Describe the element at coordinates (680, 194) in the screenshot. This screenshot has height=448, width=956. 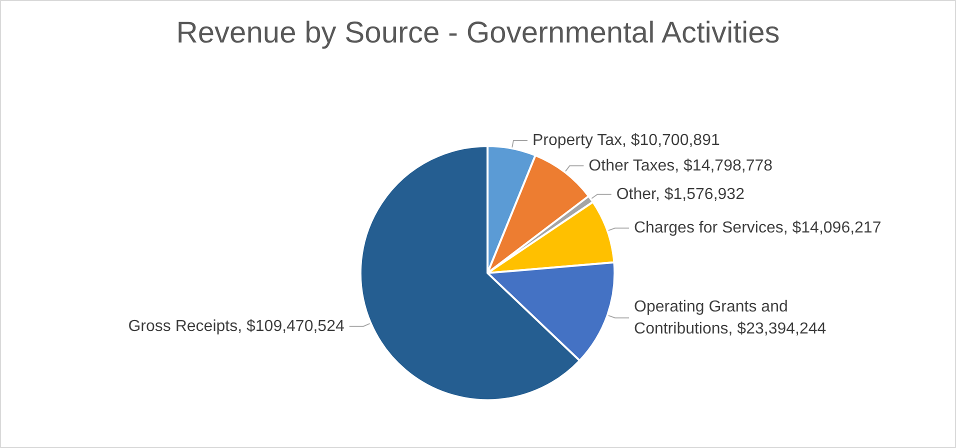
I see `slice-label: Other, $1,576,932` at that location.